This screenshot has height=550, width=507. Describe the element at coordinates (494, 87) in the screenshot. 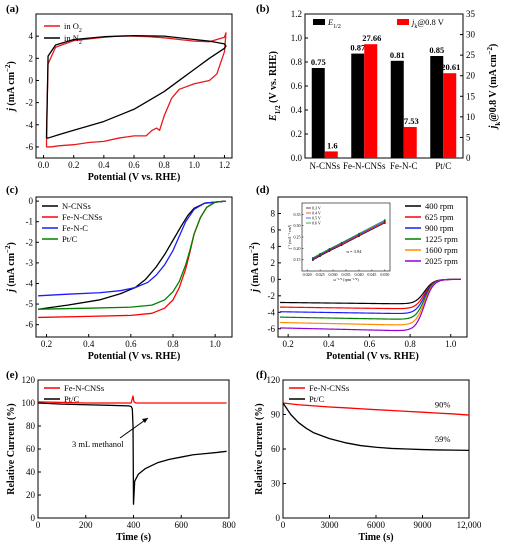

I see `y2-axis-title: jk@0.8 V (mA cm−2)` at that location.